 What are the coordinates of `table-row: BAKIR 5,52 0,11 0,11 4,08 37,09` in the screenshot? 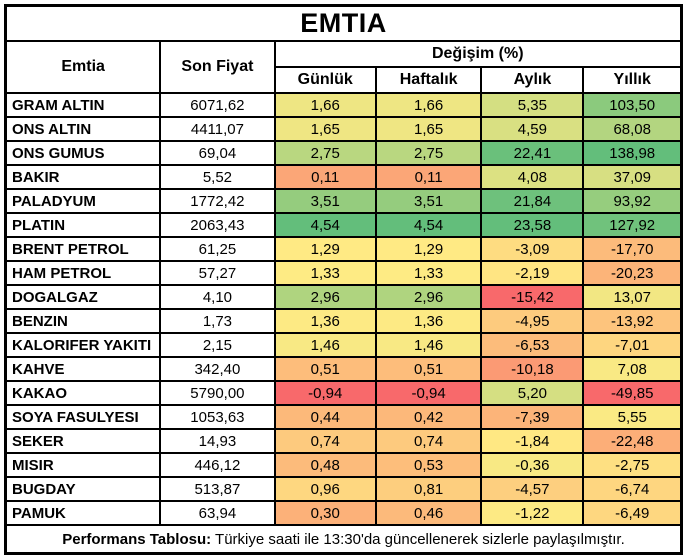 It's located at (343, 177).